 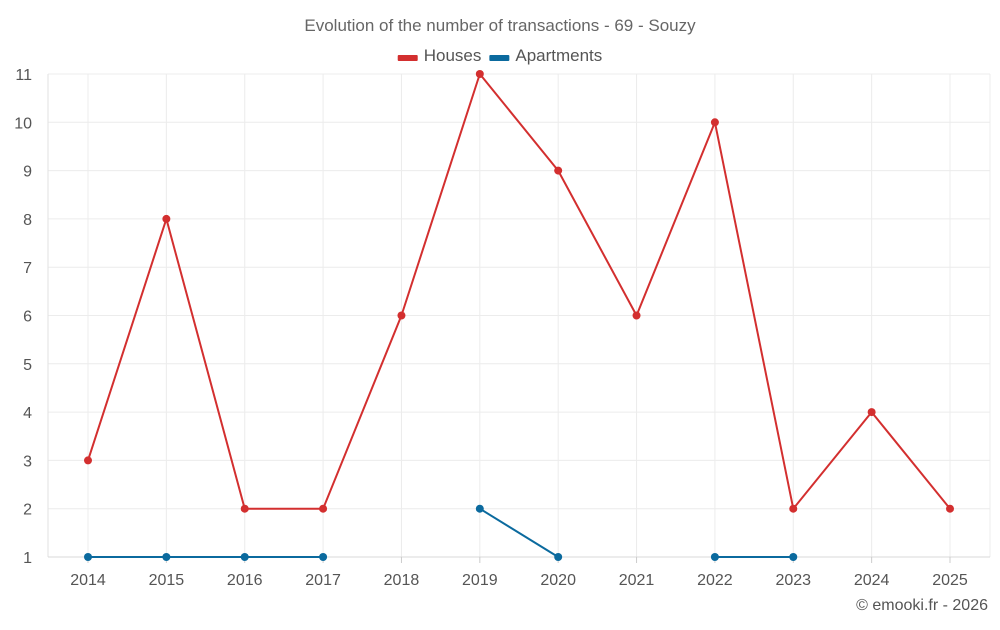 I want to click on x-tick-label: 2023, so click(x=793, y=580).